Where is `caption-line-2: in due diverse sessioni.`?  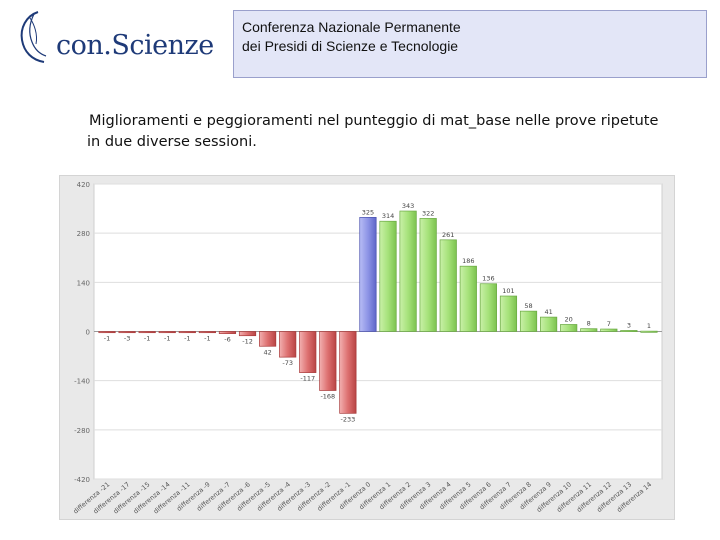
caption-line-2: in due diverse sessioni. is located at coordinates (172, 142).